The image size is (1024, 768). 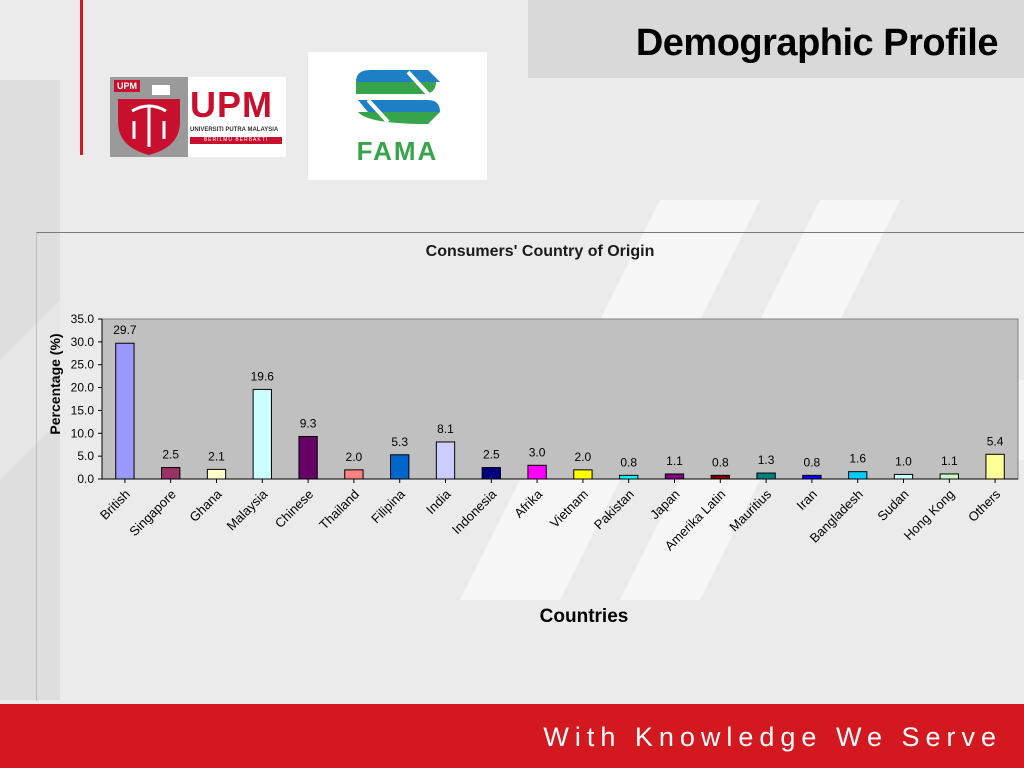 I want to click on bar-singapore, so click(x=171, y=473).